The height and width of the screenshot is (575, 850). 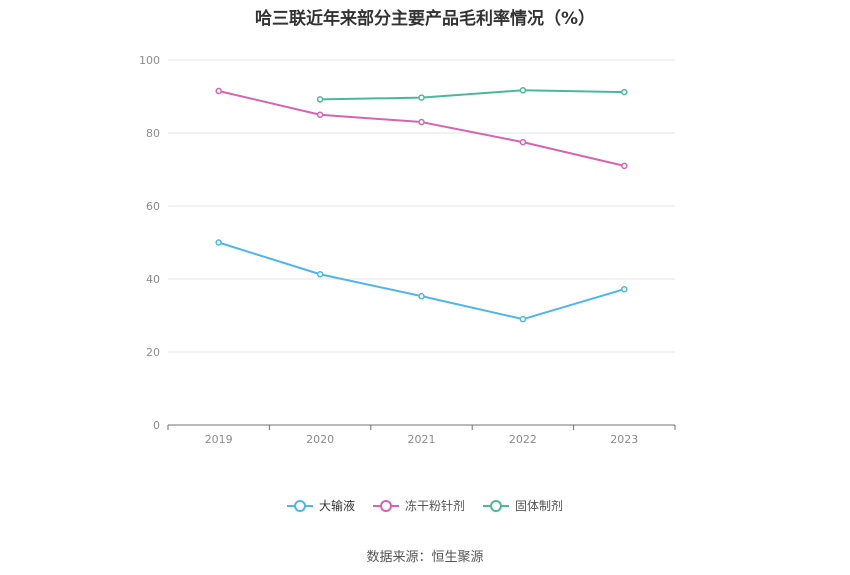 What do you see at coordinates (336, 506) in the screenshot?
I see `legend-label: 大输液` at bounding box center [336, 506].